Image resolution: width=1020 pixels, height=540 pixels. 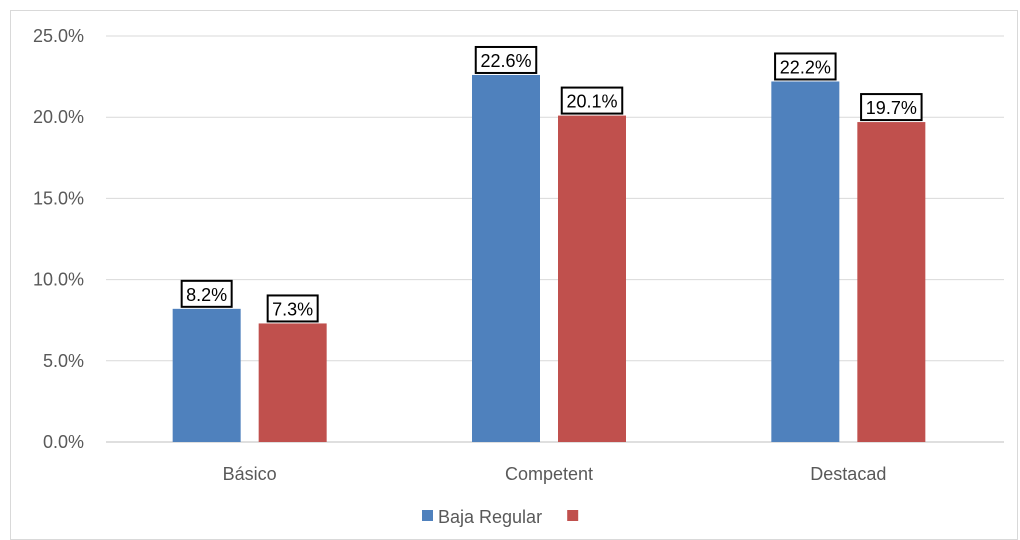 What do you see at coordinates (63, 442) in the screenshot?
I see `y-tick-label: 0.0%` at bounding box center [63, 442].